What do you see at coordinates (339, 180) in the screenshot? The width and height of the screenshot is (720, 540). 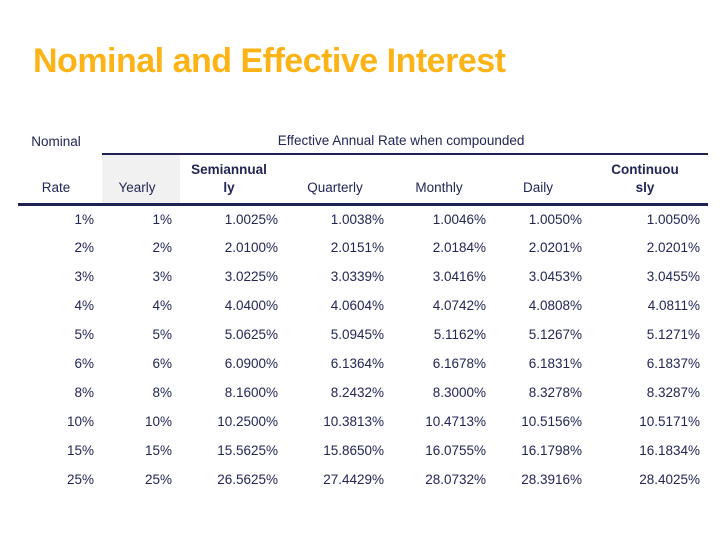 I see `column-header-quarterly: Quarterly` at bounding box center [339, 180].